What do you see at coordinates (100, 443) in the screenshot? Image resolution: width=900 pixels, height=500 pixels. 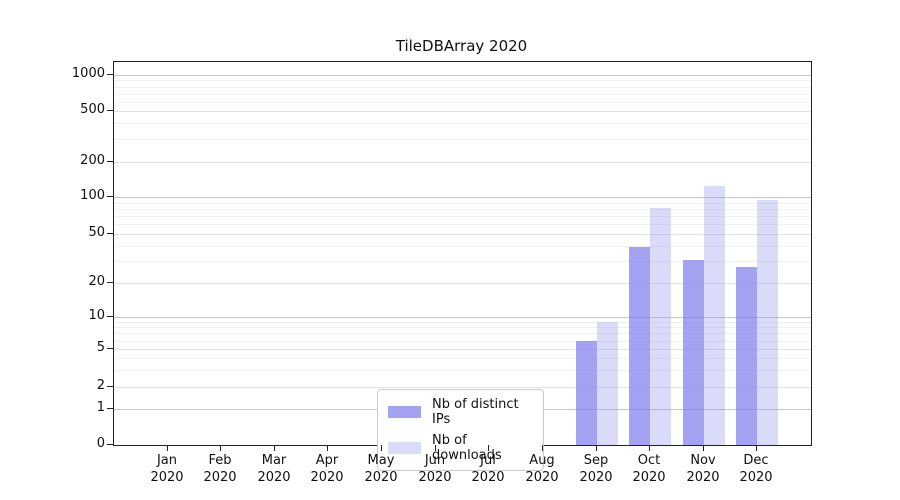 I see `y-tick-label: 0` at bounding box center [100, 443].